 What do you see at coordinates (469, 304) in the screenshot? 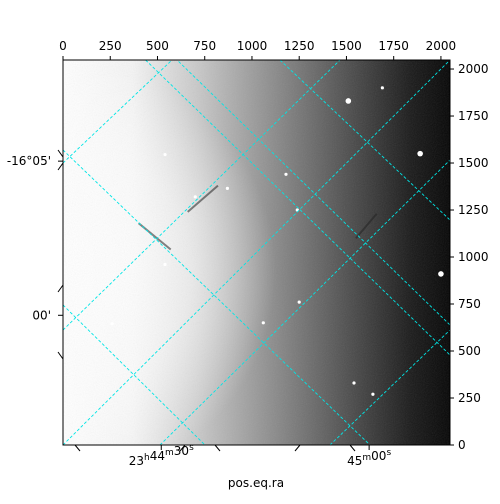
I see `right-tick-label-3: 750` at bounding box center [469, 304].